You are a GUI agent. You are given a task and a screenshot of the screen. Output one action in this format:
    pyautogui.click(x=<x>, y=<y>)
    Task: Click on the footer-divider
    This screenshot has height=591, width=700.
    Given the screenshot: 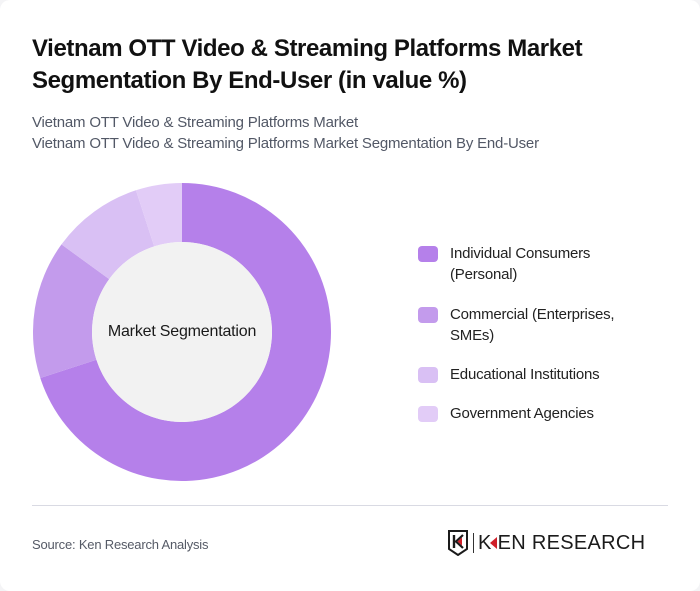 What is the action you would take?
    pyautogui.click(x=350, y=505)
    